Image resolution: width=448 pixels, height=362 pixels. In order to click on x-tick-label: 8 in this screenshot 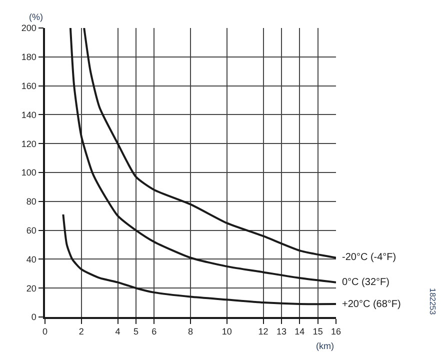, I will do `click(191, 331)`.